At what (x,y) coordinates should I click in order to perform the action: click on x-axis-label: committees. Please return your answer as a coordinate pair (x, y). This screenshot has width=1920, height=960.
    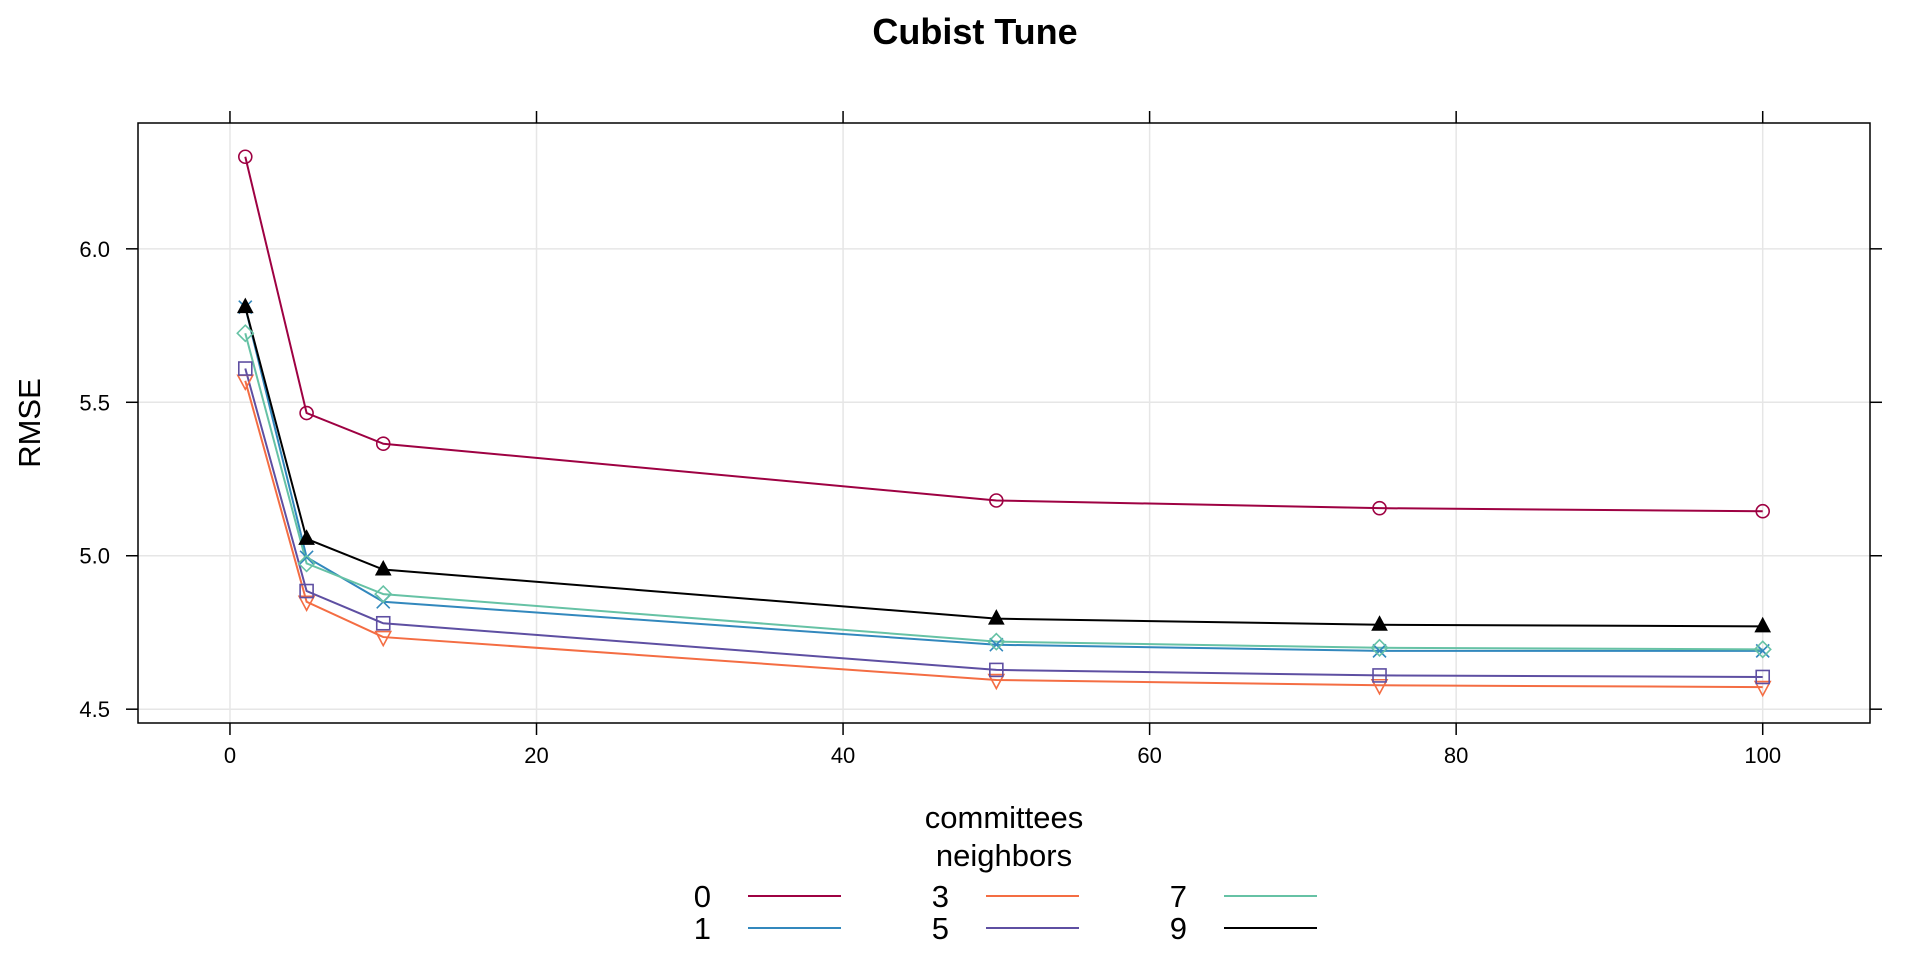
    Looking at the image, I should click on (1004, 817).